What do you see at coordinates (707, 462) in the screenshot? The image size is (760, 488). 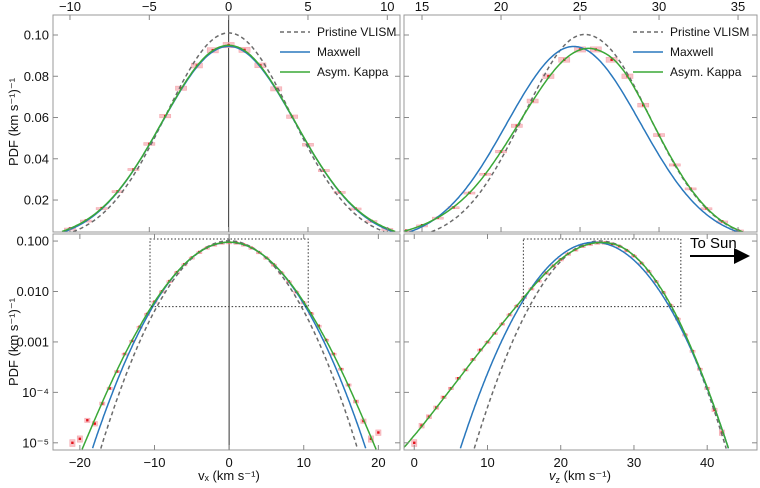 I see `x-tick-label: 40` at bounding box center [707, 462].